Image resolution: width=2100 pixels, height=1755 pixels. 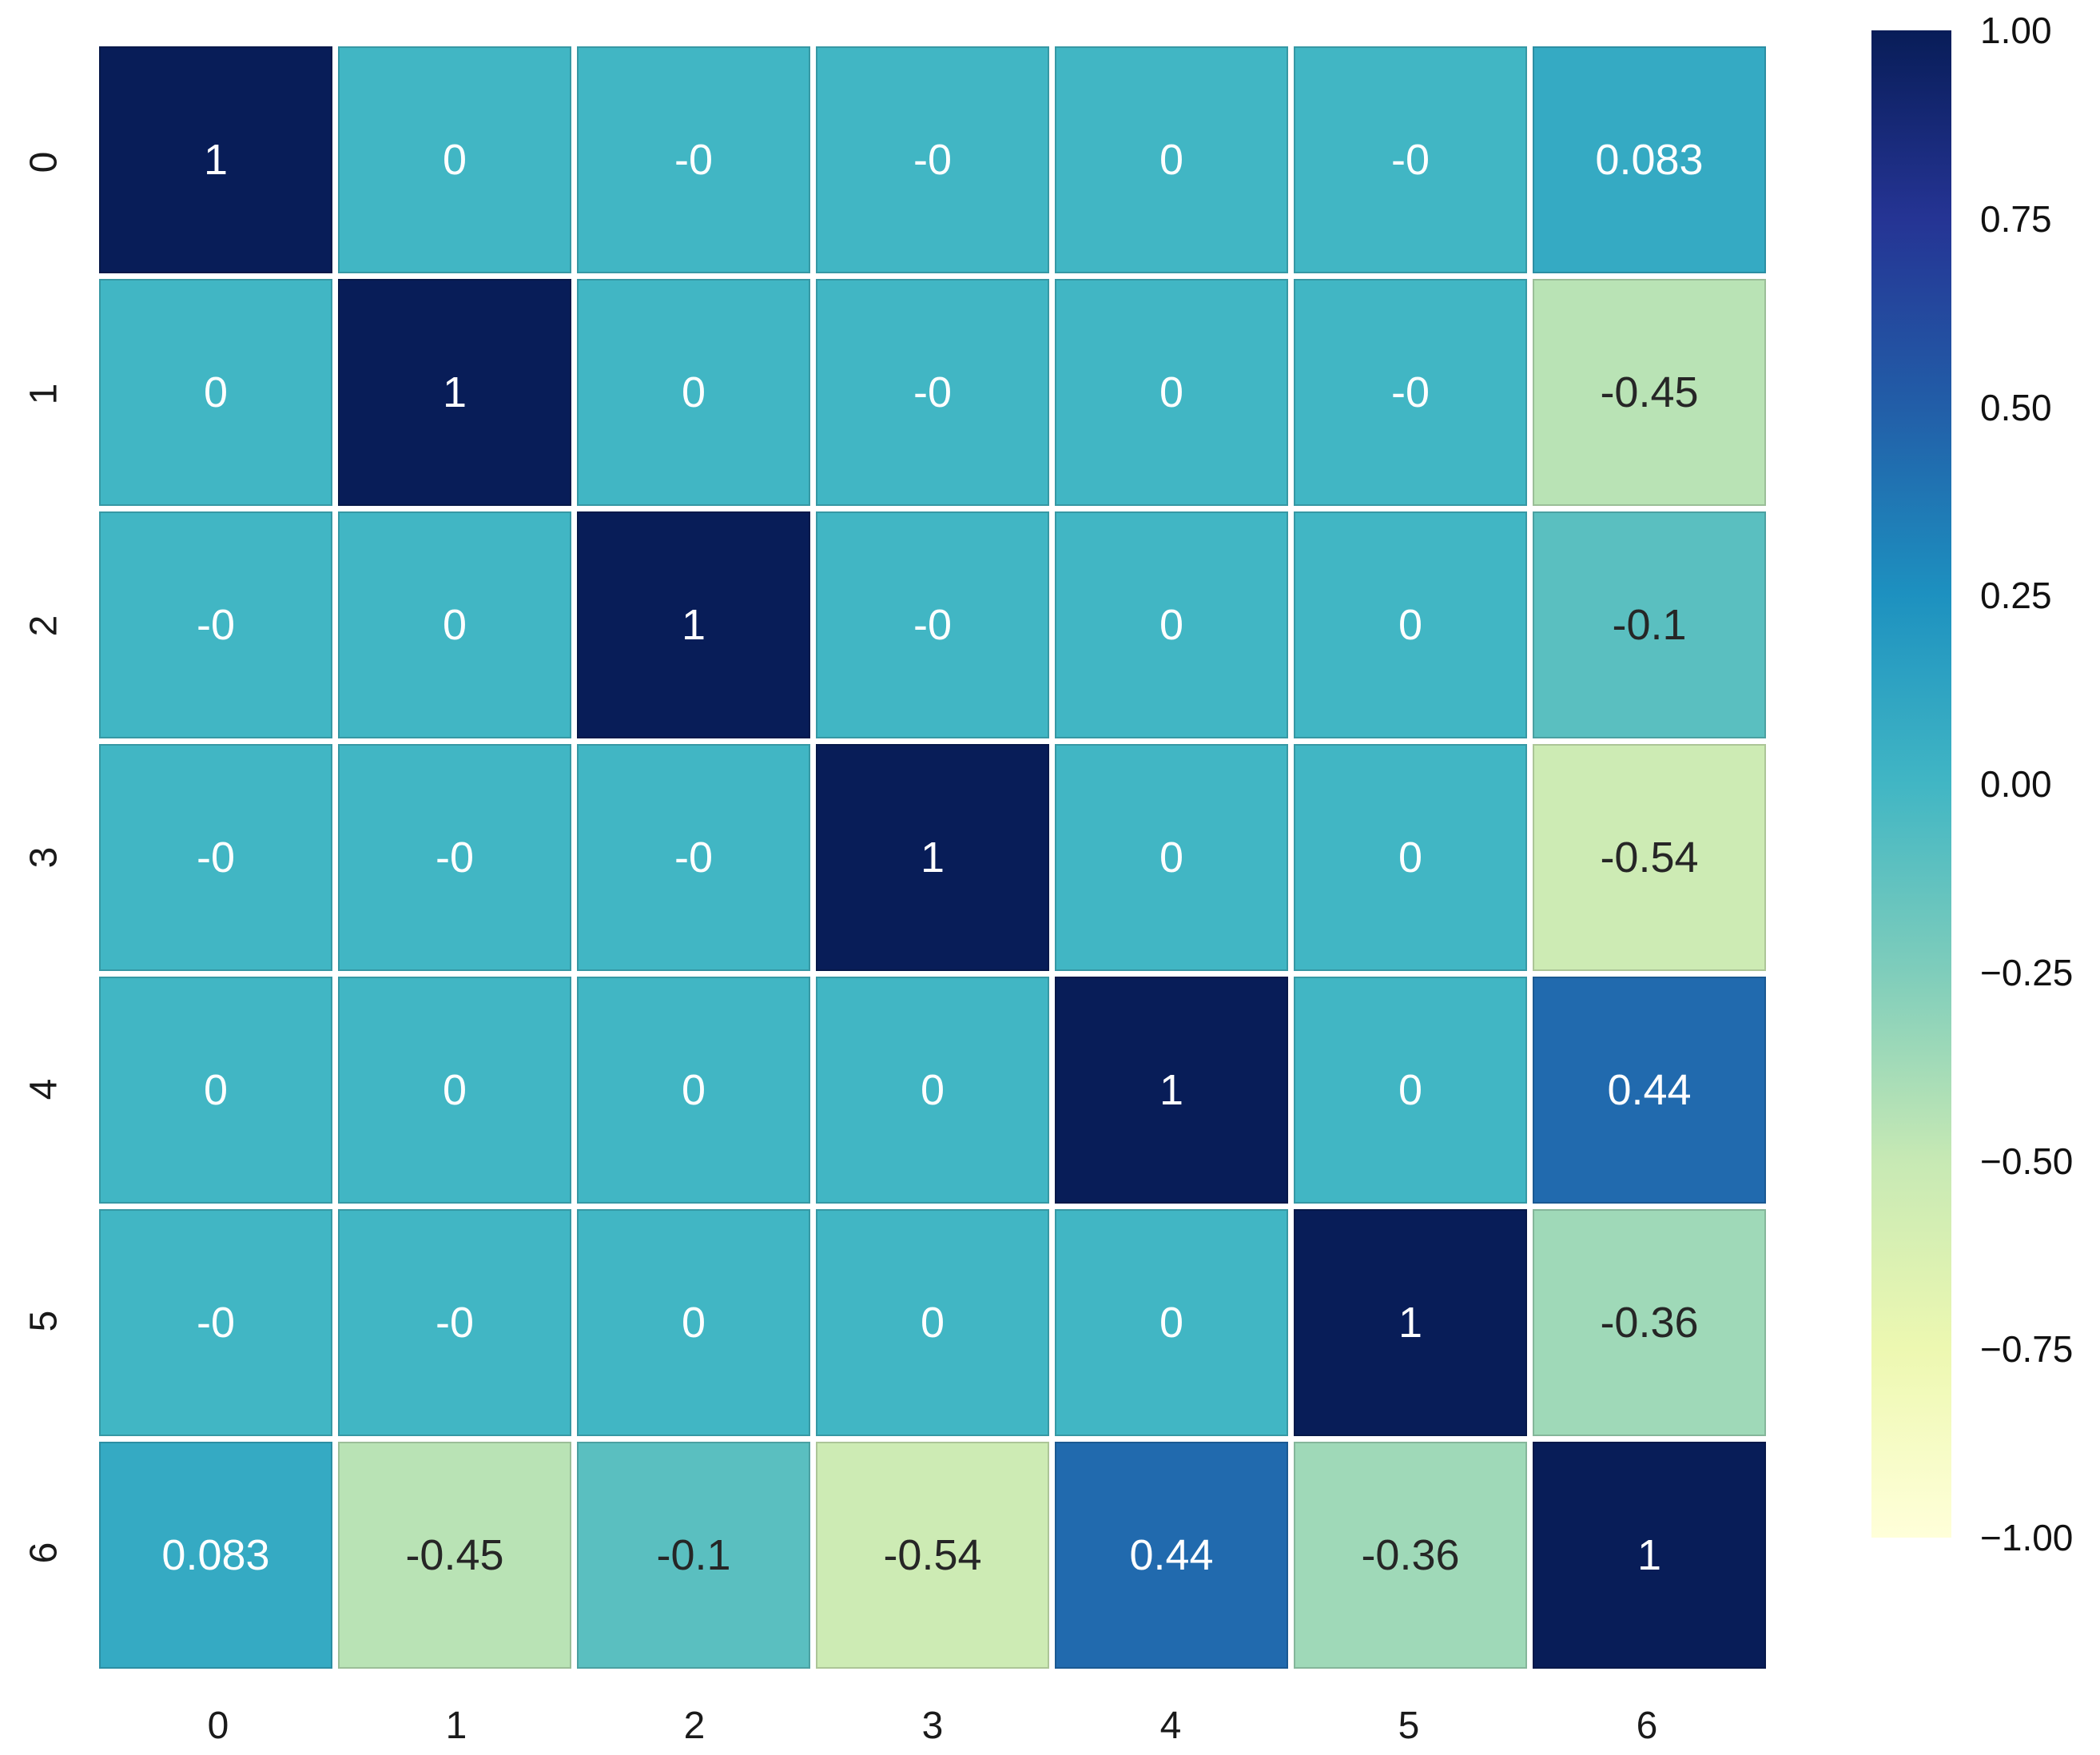 I want to click on colorbar-tick-label: 0.00, so click(x=2016, y=784).